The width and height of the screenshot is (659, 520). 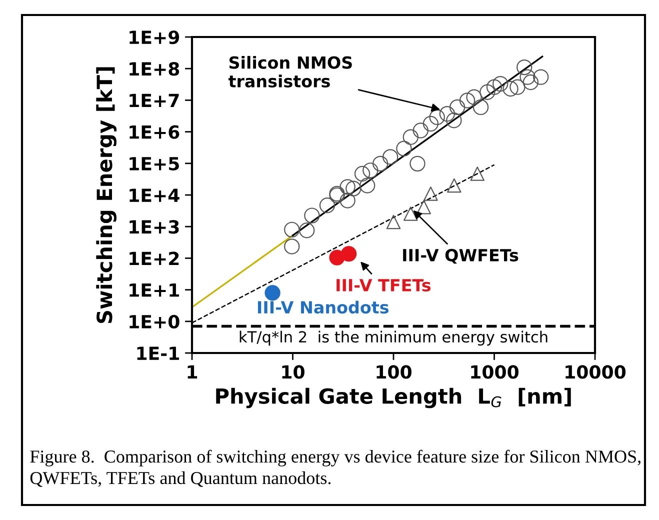 I want to click on y-tick-label: 1E+1, so click(x=154, y=290).